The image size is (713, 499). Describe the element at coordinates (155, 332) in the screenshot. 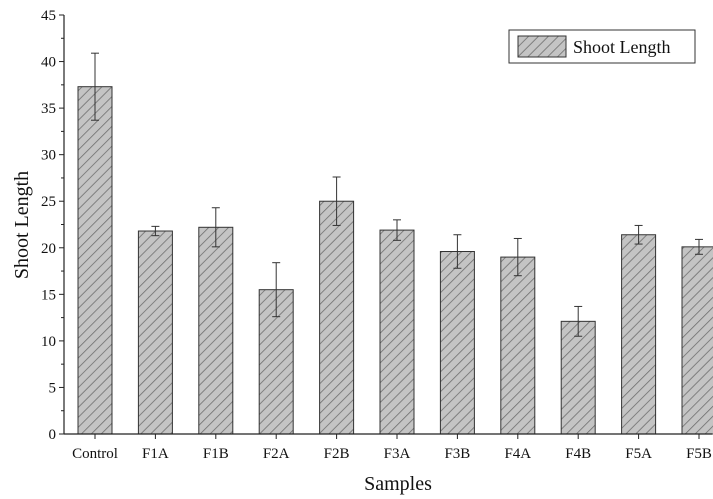

I see `bar-f1a` at that location.